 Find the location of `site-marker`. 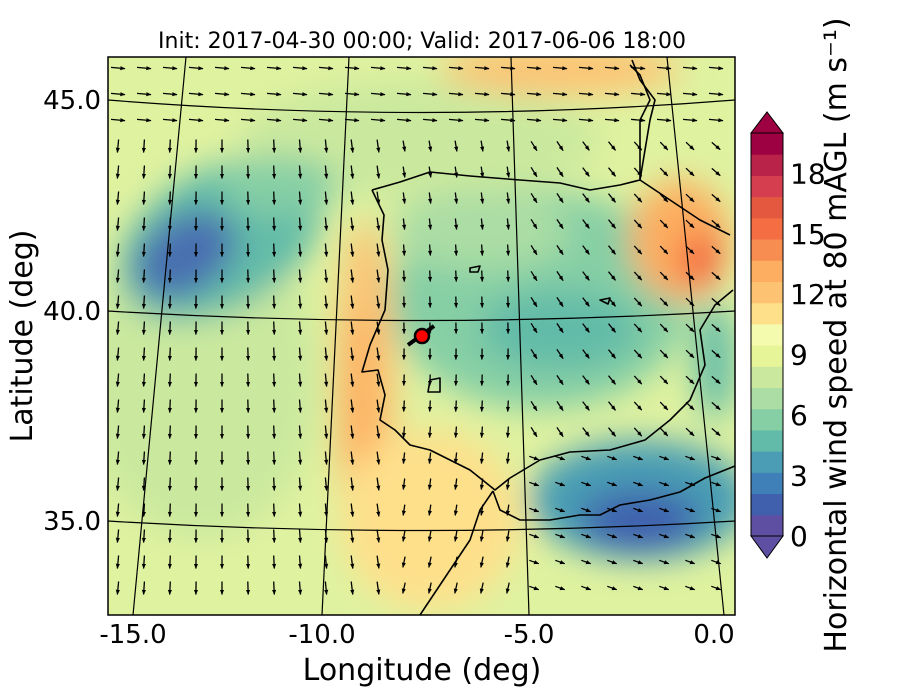

site-marker is located at coordinates (421, 335).